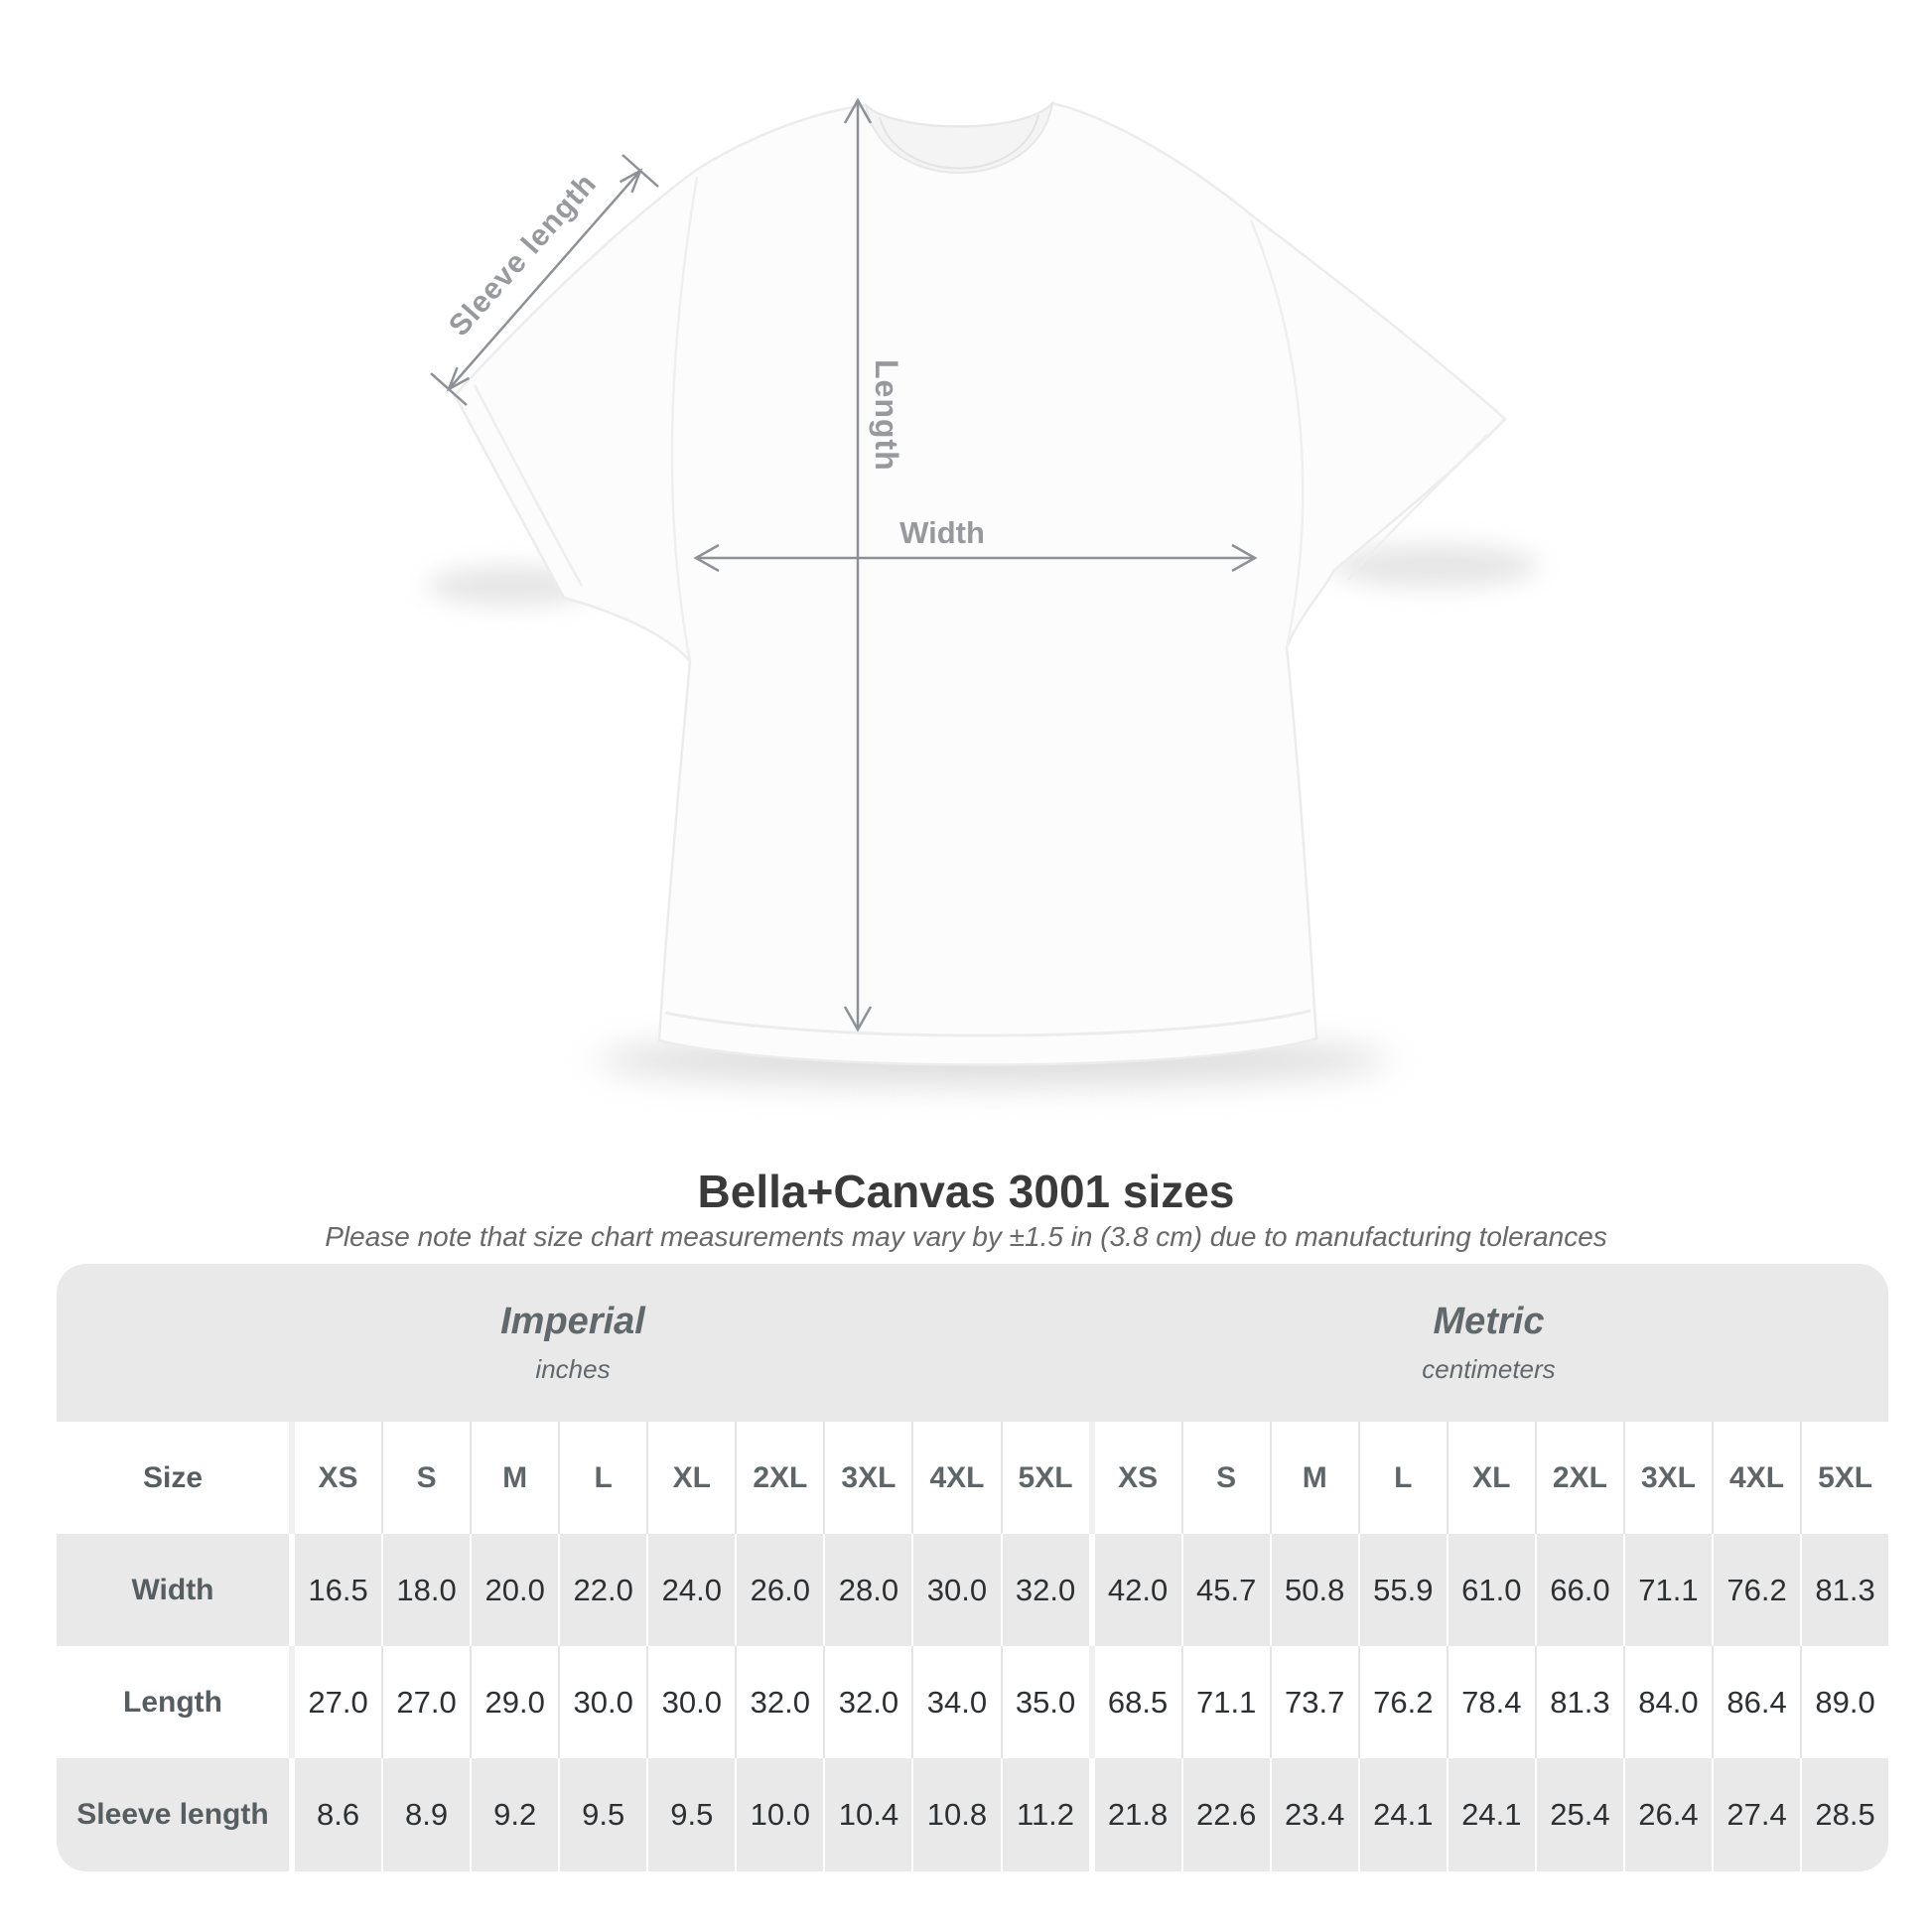 The image size is (1932, 1932). Describe the element at coordinates (426, 1478) in the screenshot. I see `size-column-header-s-imperial: S` at that location.